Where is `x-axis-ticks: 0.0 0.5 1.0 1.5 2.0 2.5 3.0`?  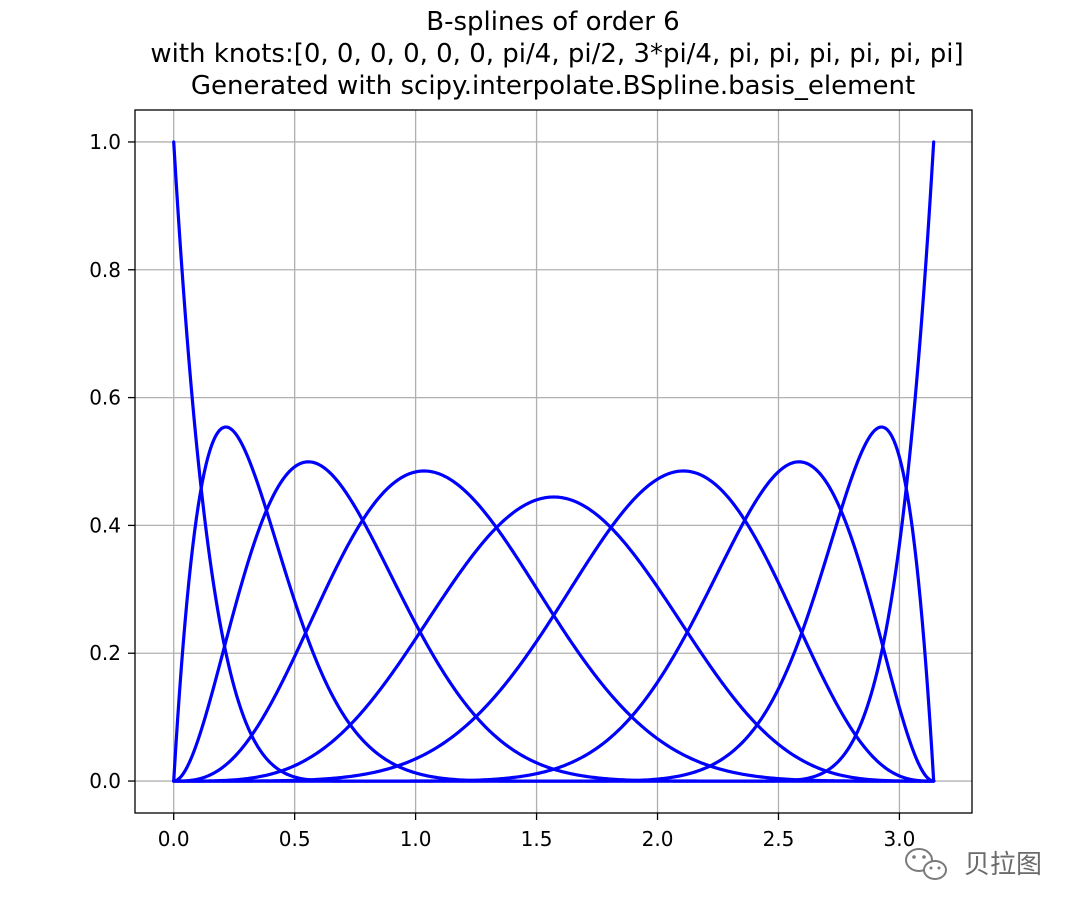 x-axis-ticks: 0.0 0.5 1.0 1.5 2.0 2.5 3.0 is located at coordinates (537, 832).